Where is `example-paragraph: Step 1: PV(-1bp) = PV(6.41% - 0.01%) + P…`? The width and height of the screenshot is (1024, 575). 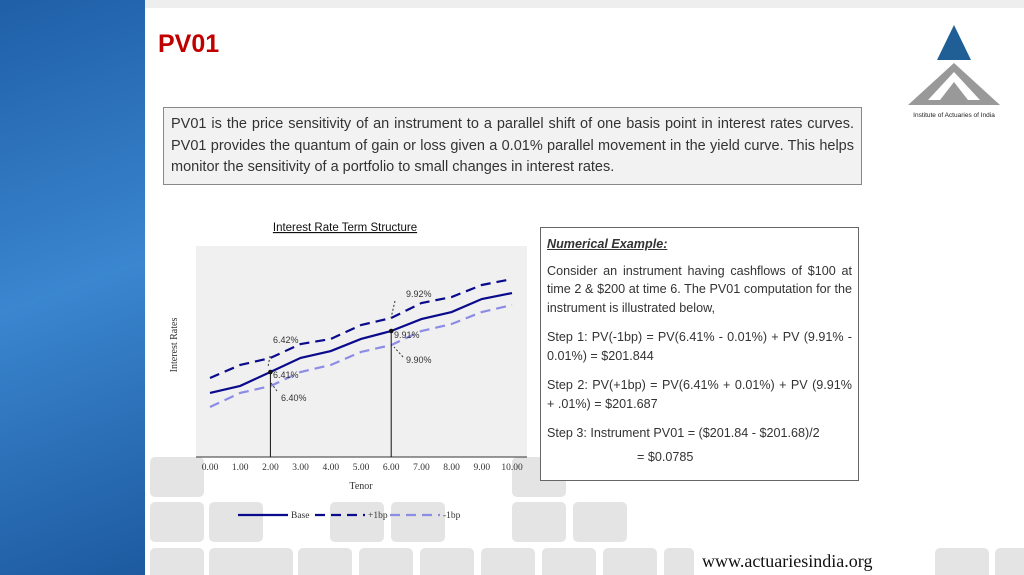
example-paragraph: Step 1: PV(-1bp) = PV(6.41% - 0.01%) + P… is located at coordinates (699, 346).